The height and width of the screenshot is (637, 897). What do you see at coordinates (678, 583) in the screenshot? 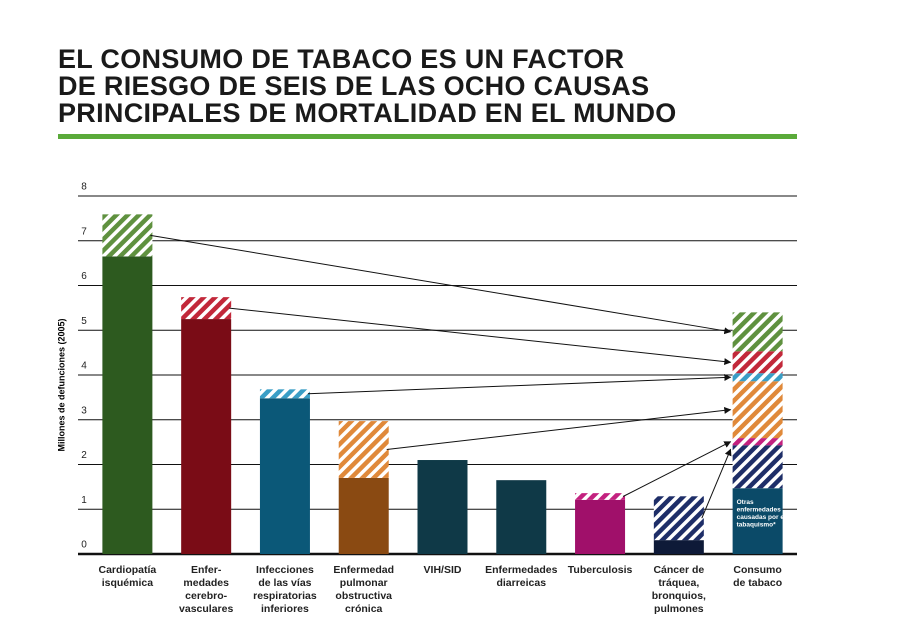
I see `x-tick-label: tráquea,` at bounding box center [678, 583].